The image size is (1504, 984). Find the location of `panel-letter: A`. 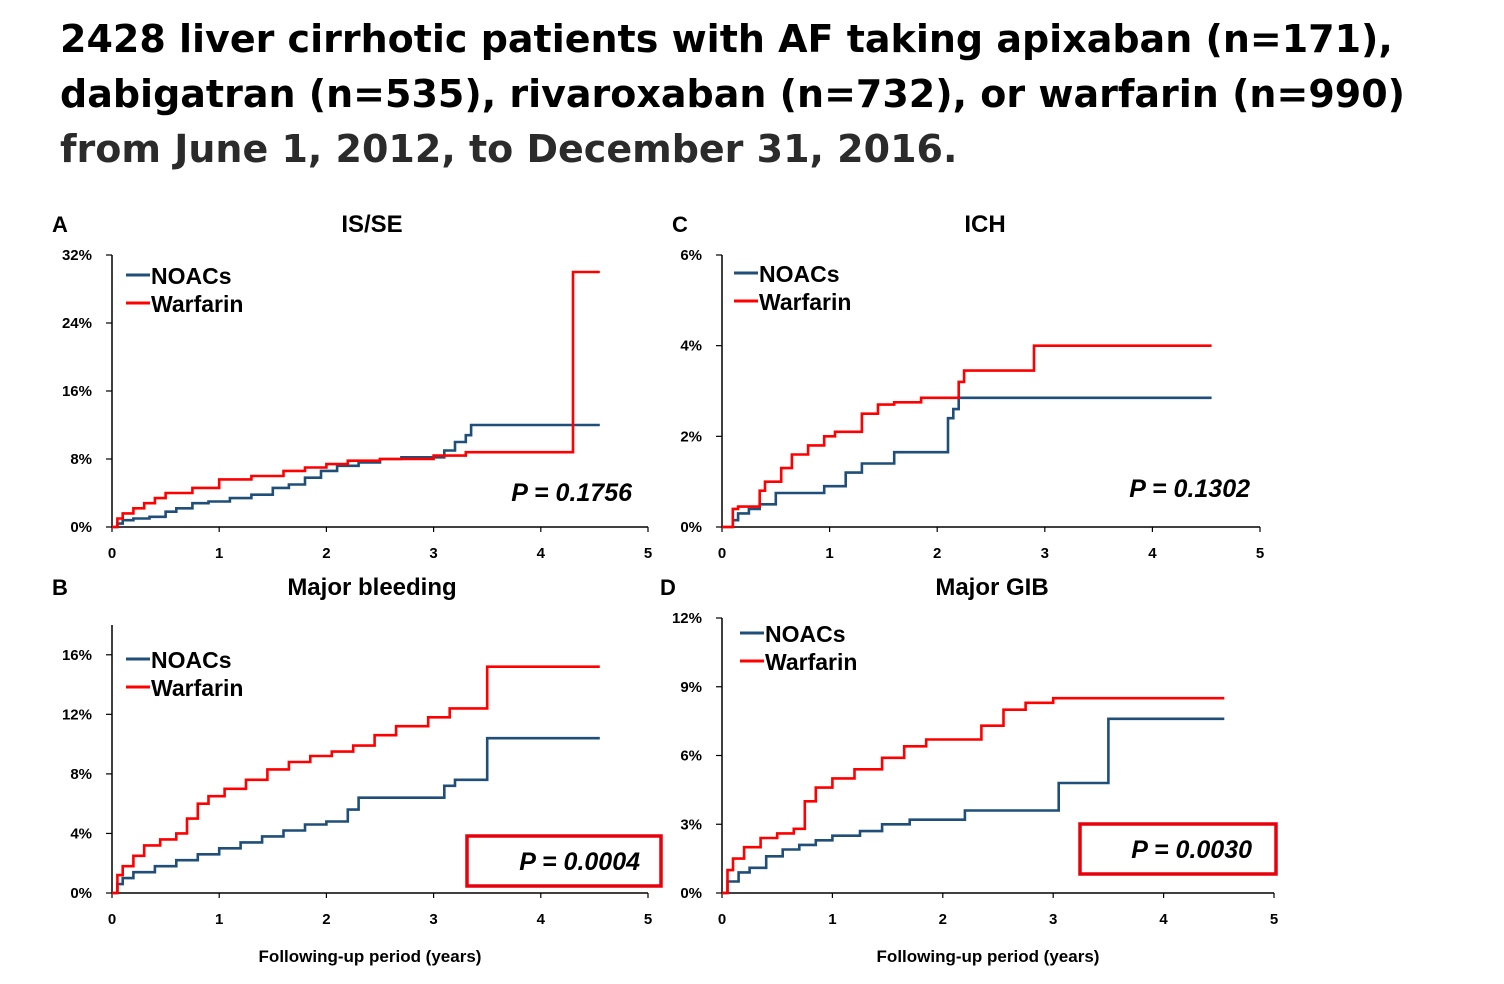

panel-letter: A is located at coordinates (60, 224).